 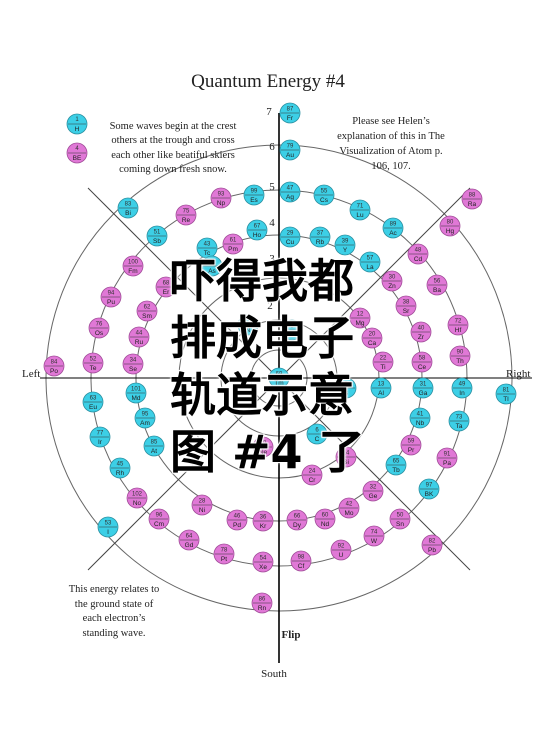 I want to click on element-pb: 82 Pb, so click(x=432, y=545).